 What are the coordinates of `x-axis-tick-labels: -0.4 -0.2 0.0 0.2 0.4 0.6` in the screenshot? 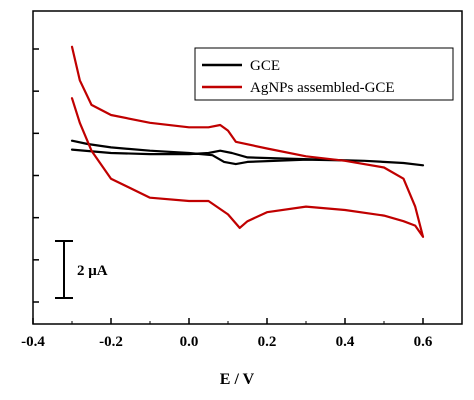 It's located at (227, 342).